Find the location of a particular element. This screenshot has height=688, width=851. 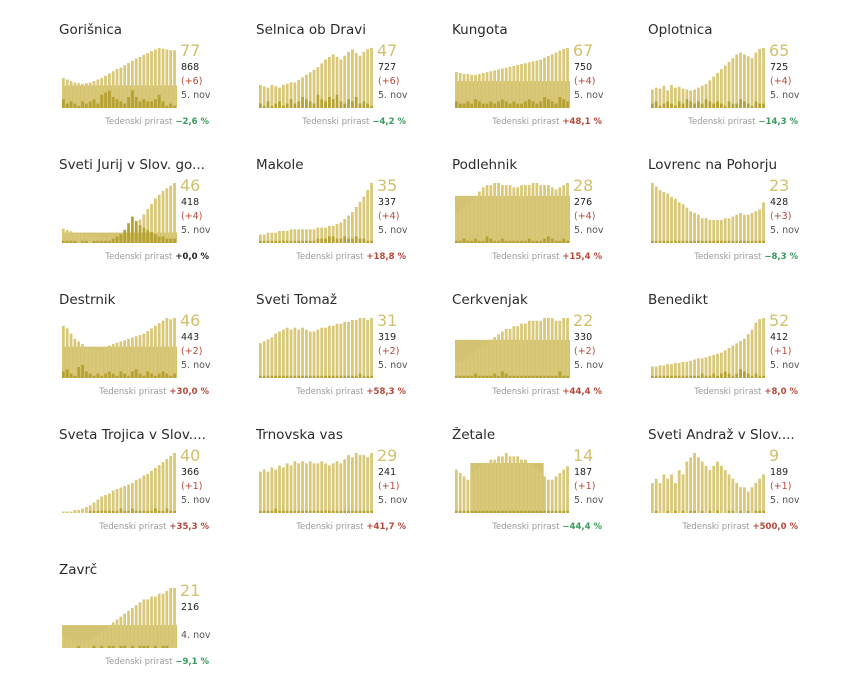

municipality-card: Zavrč 21 216 4. nov Tedenski prirast −9,1 % is located at coordinates (149, 622).